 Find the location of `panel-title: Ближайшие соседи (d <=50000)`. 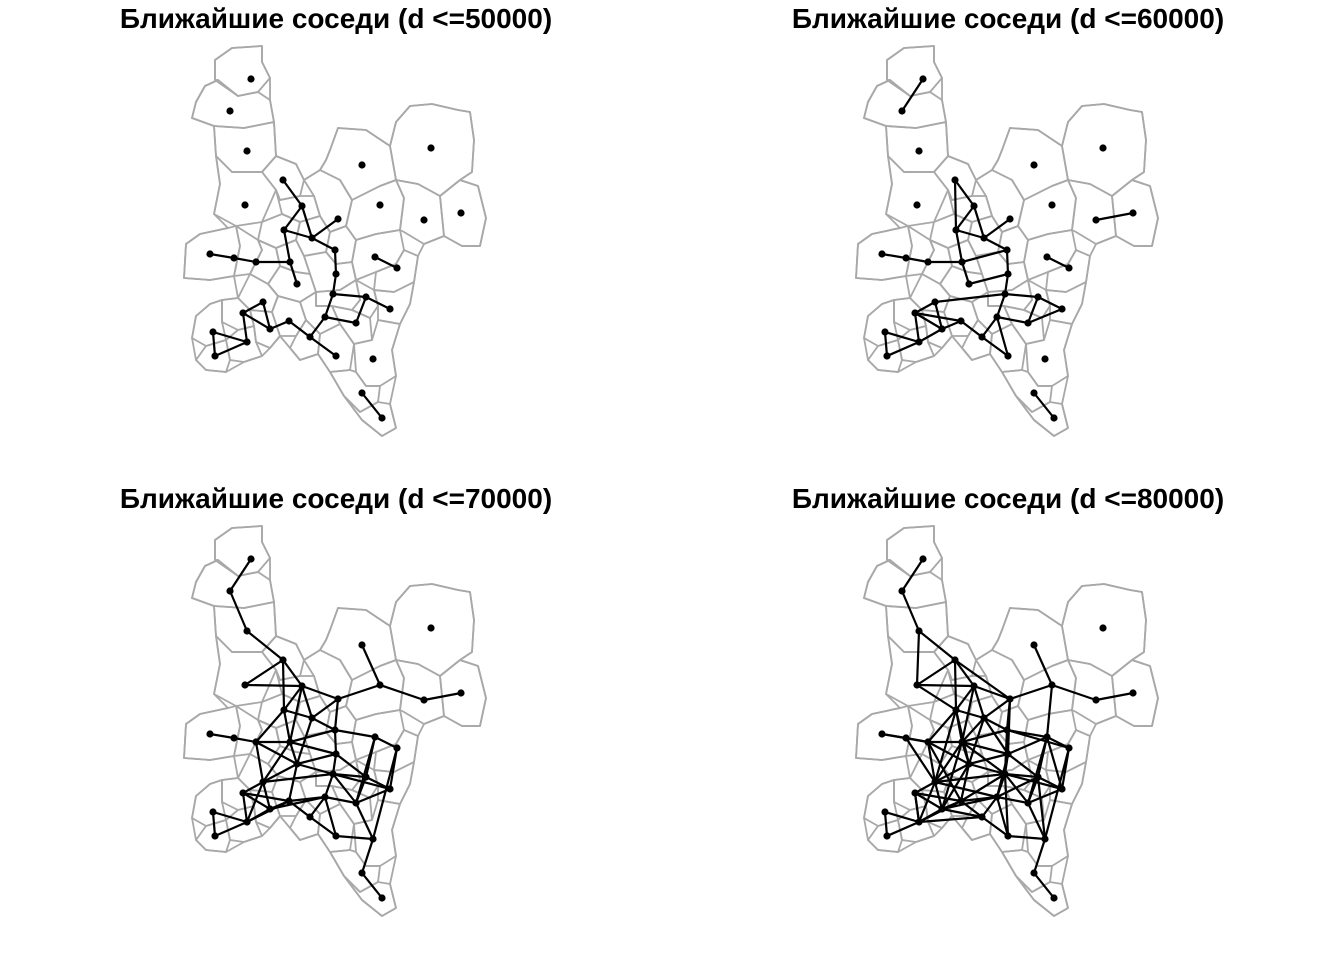

panel-title: Ближайшие соседи (d <=50000) is located at coordinates (336, 18).